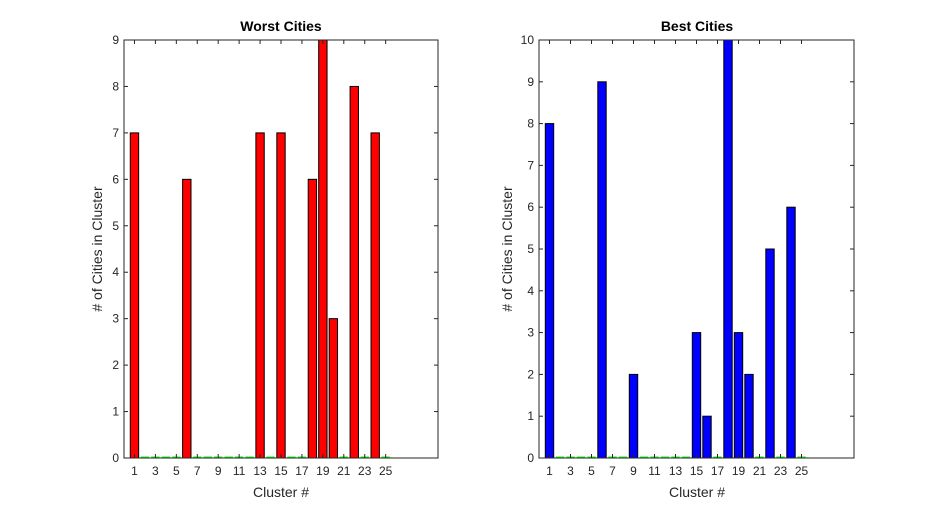 Image resolution: width=946 pixels, height=515 pixels. Describe the element at coordinates (528, 40) in the screenshot. I see `y-tick-label: 10` at that location.